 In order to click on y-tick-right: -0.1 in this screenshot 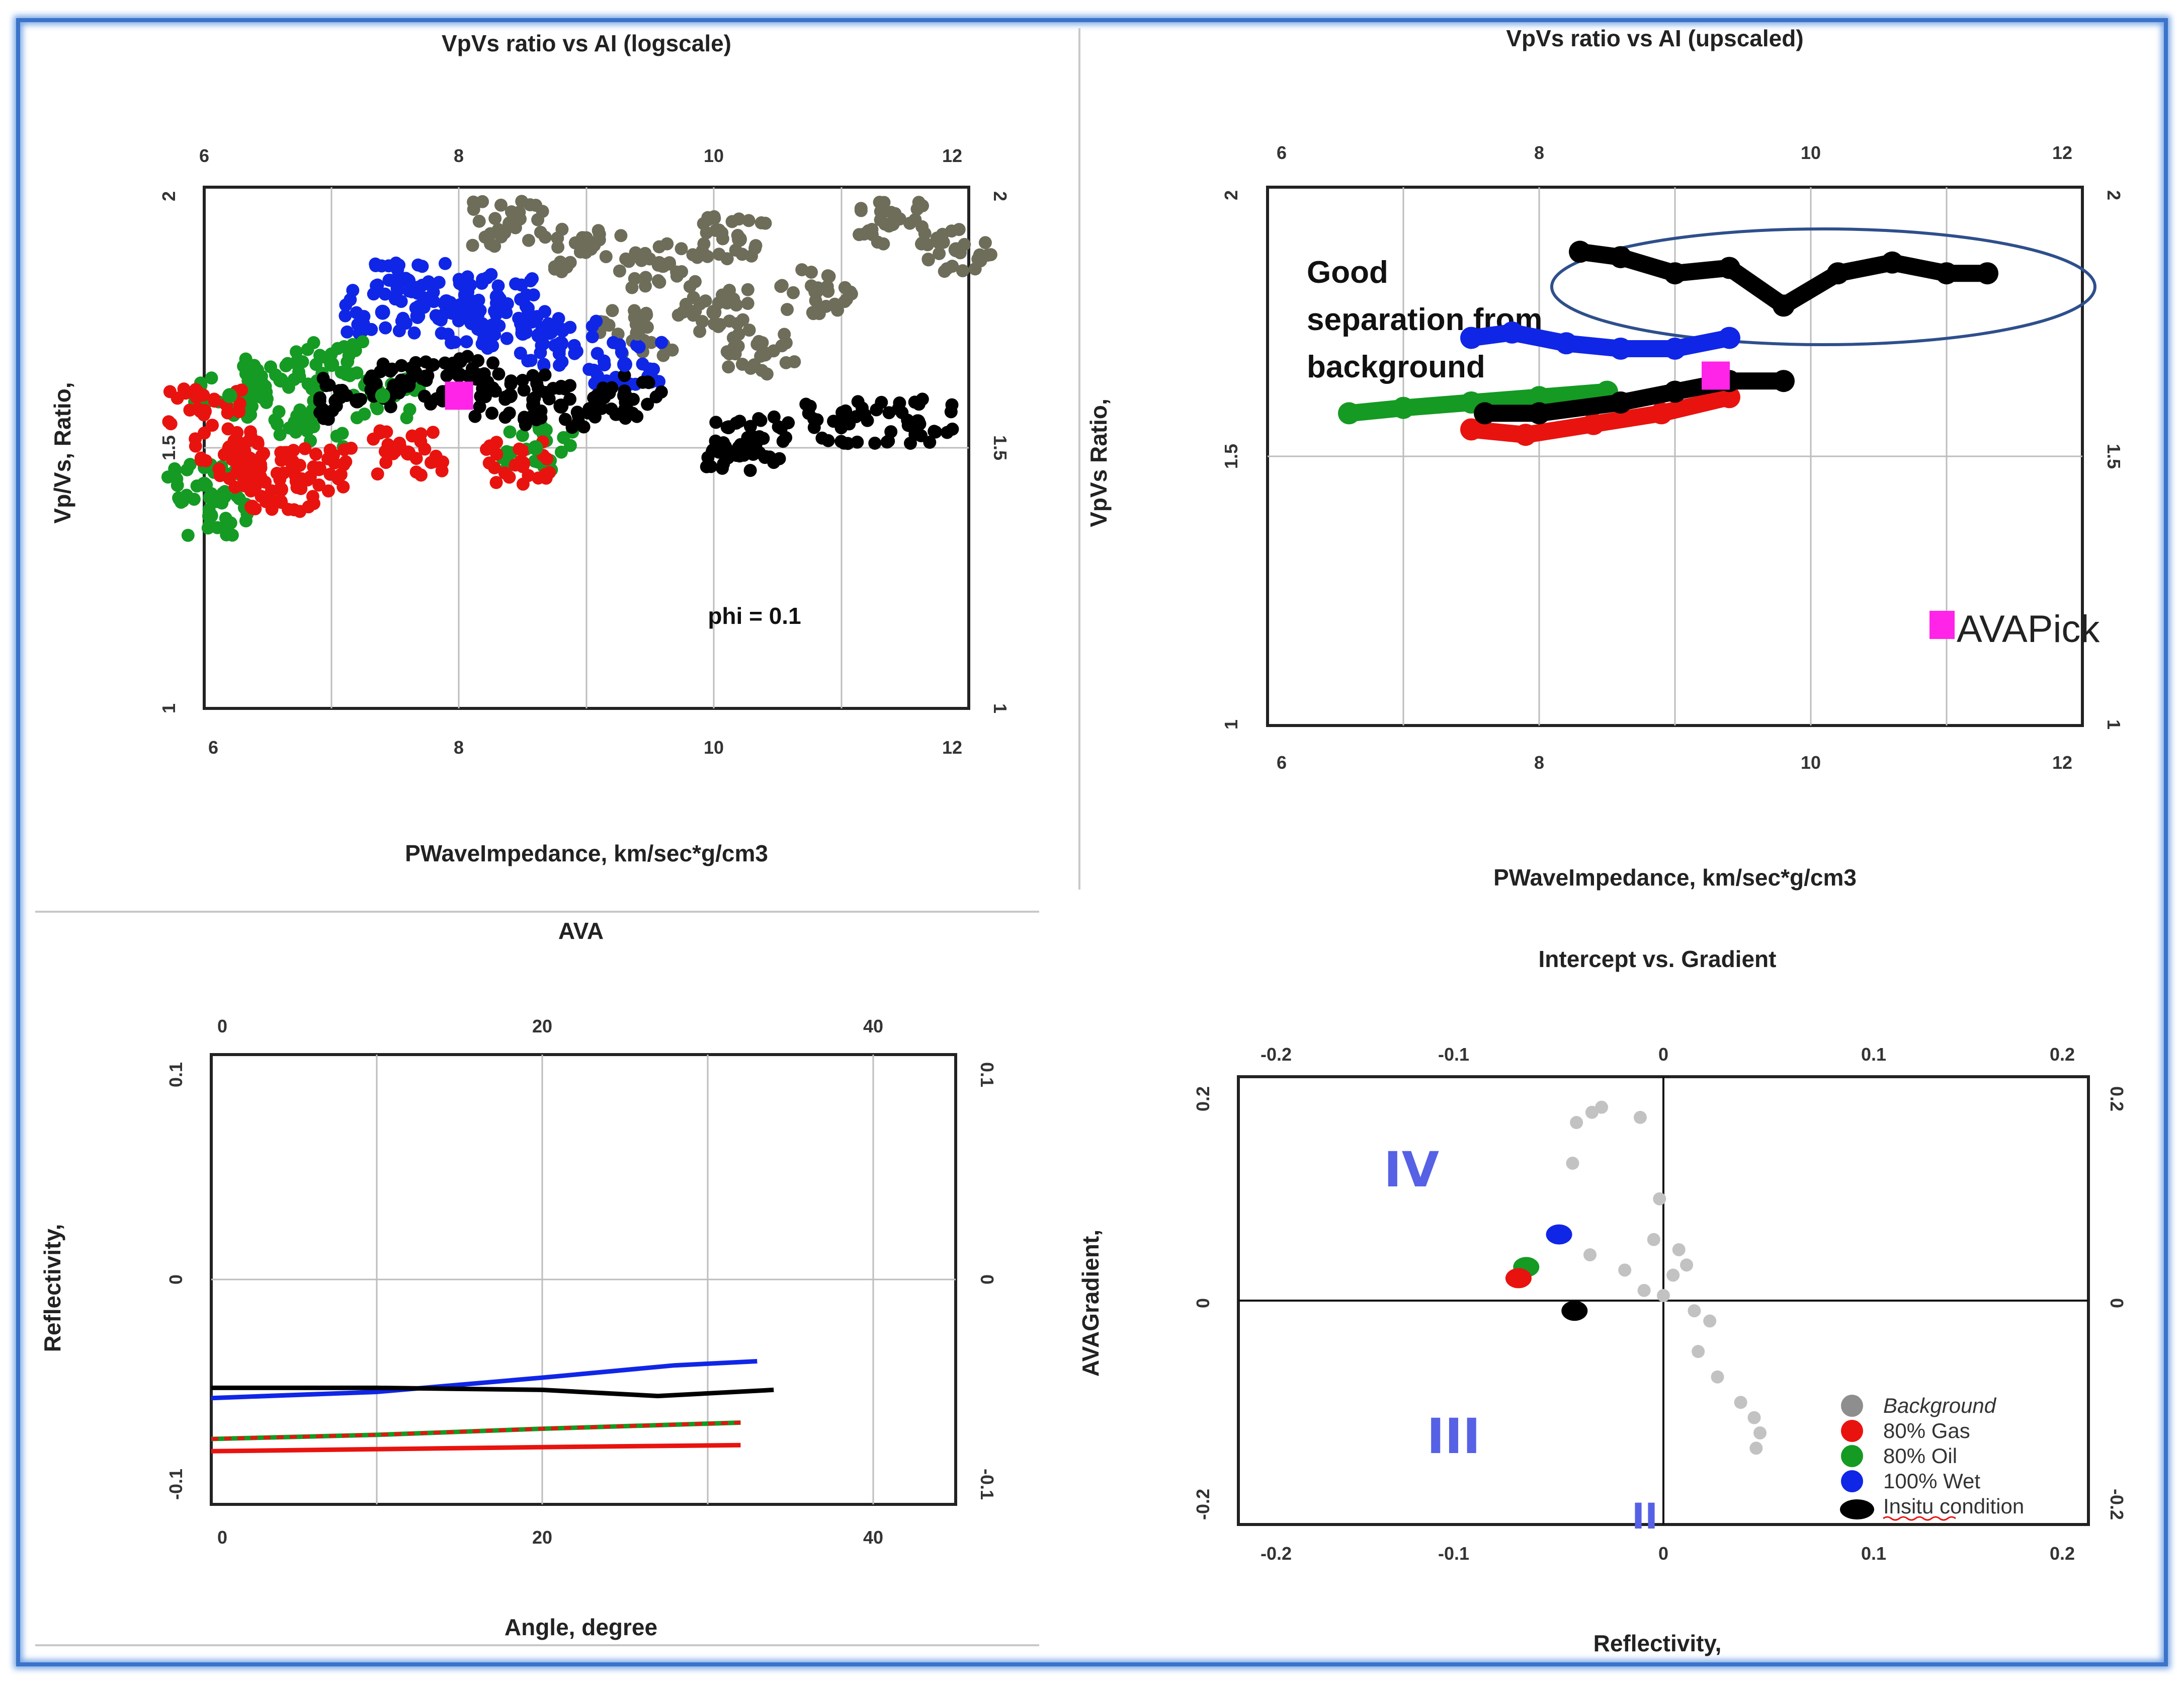, I will do `click(987, 1484)`.